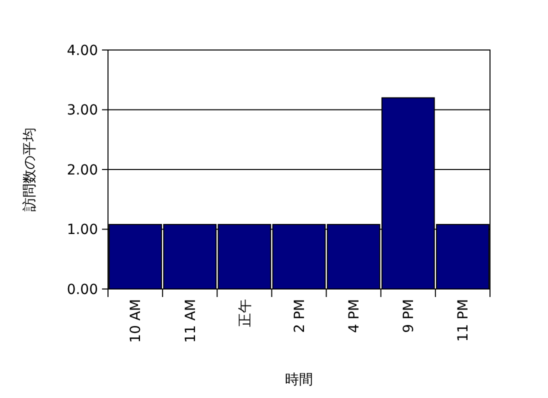 The height and width of the screenshot is (398, 548). I want to click on y-tick-label: 1.00, so click(82, 230).